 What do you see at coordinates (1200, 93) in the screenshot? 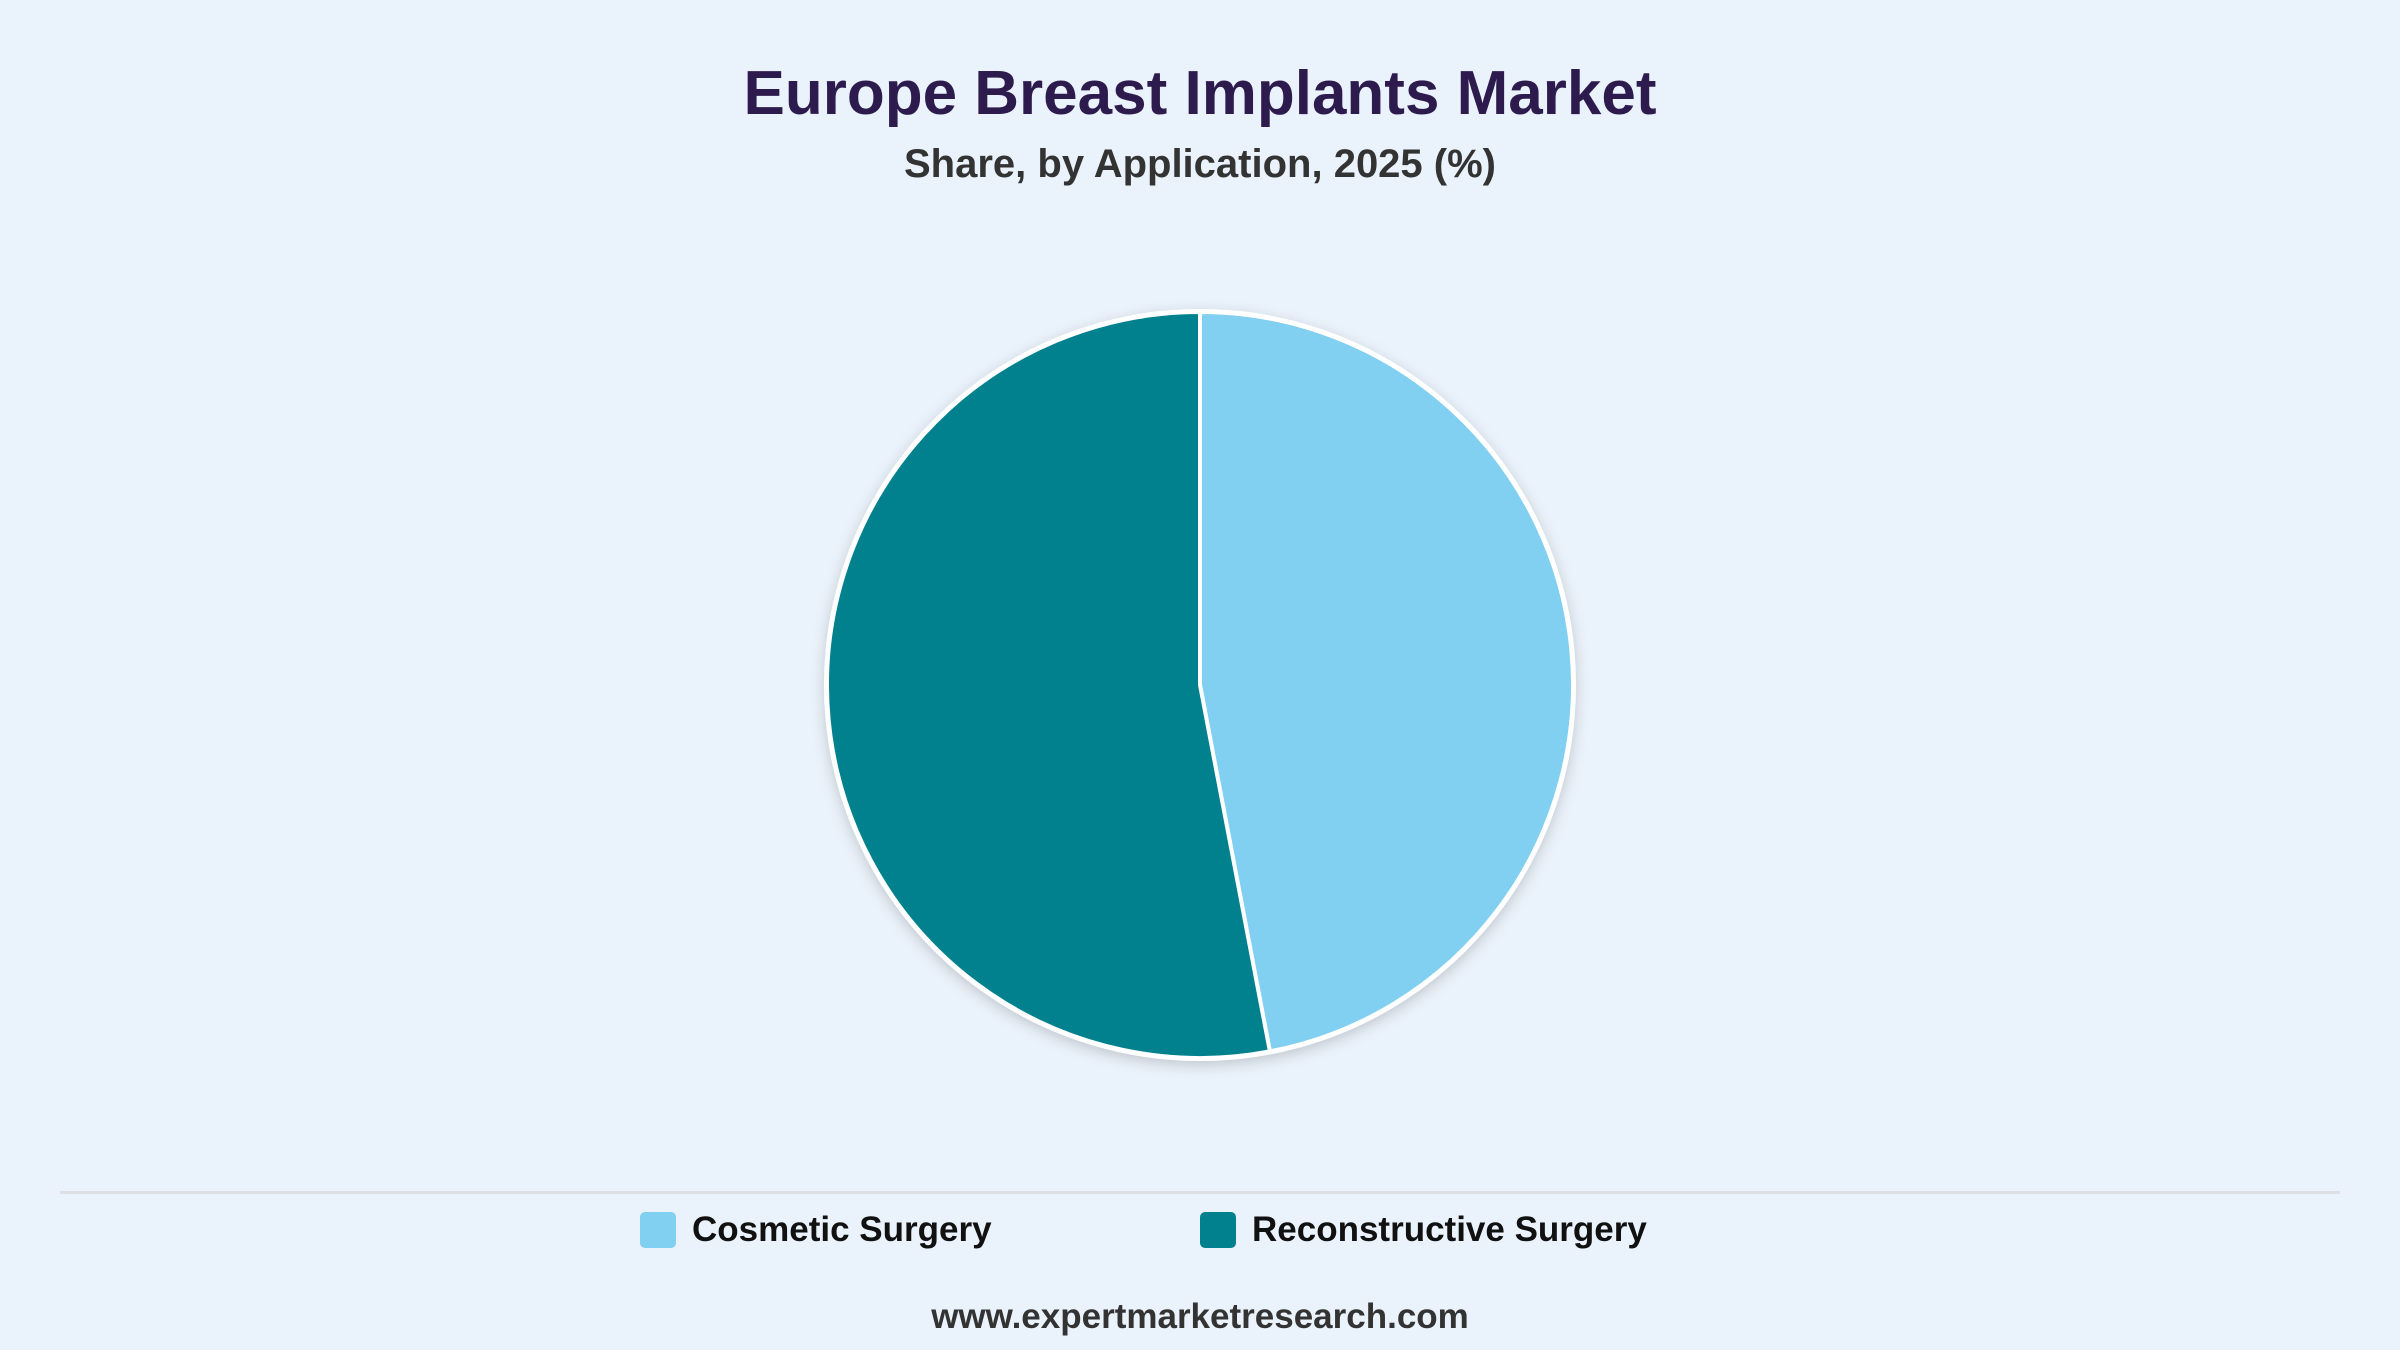
I see `chart-title: Europe Breast Implants Market` at bounding box center [1200, 93].